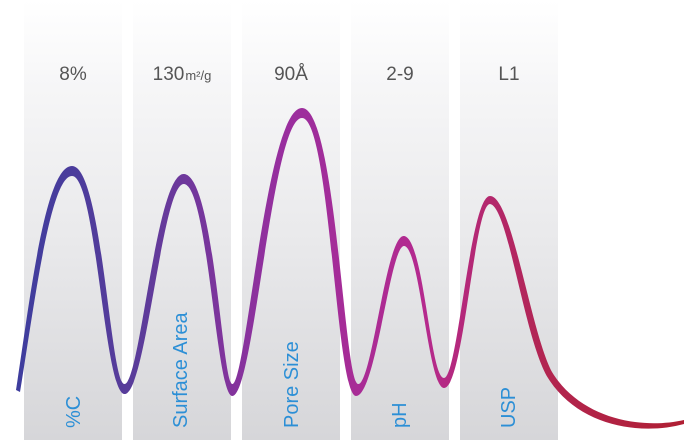  I want to click on column-usp: L1, so click(509, 220).